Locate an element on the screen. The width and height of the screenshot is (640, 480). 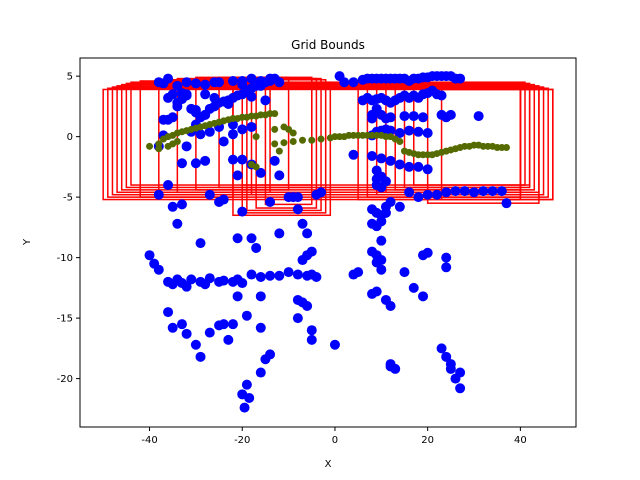
chart-title: Grid Bounds is located at coordinates (328, 45).